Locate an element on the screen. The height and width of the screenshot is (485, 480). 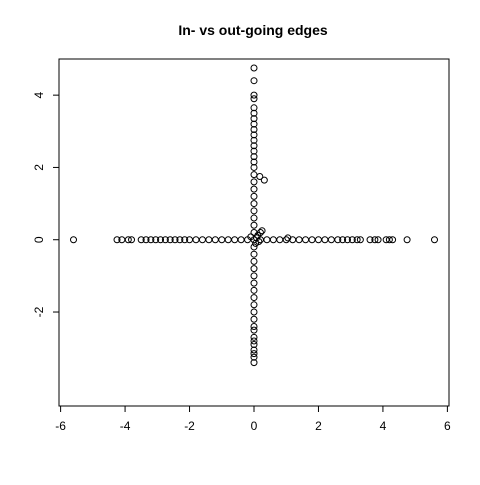
y-tick-label: 4 is located at coordinates (39, 94).